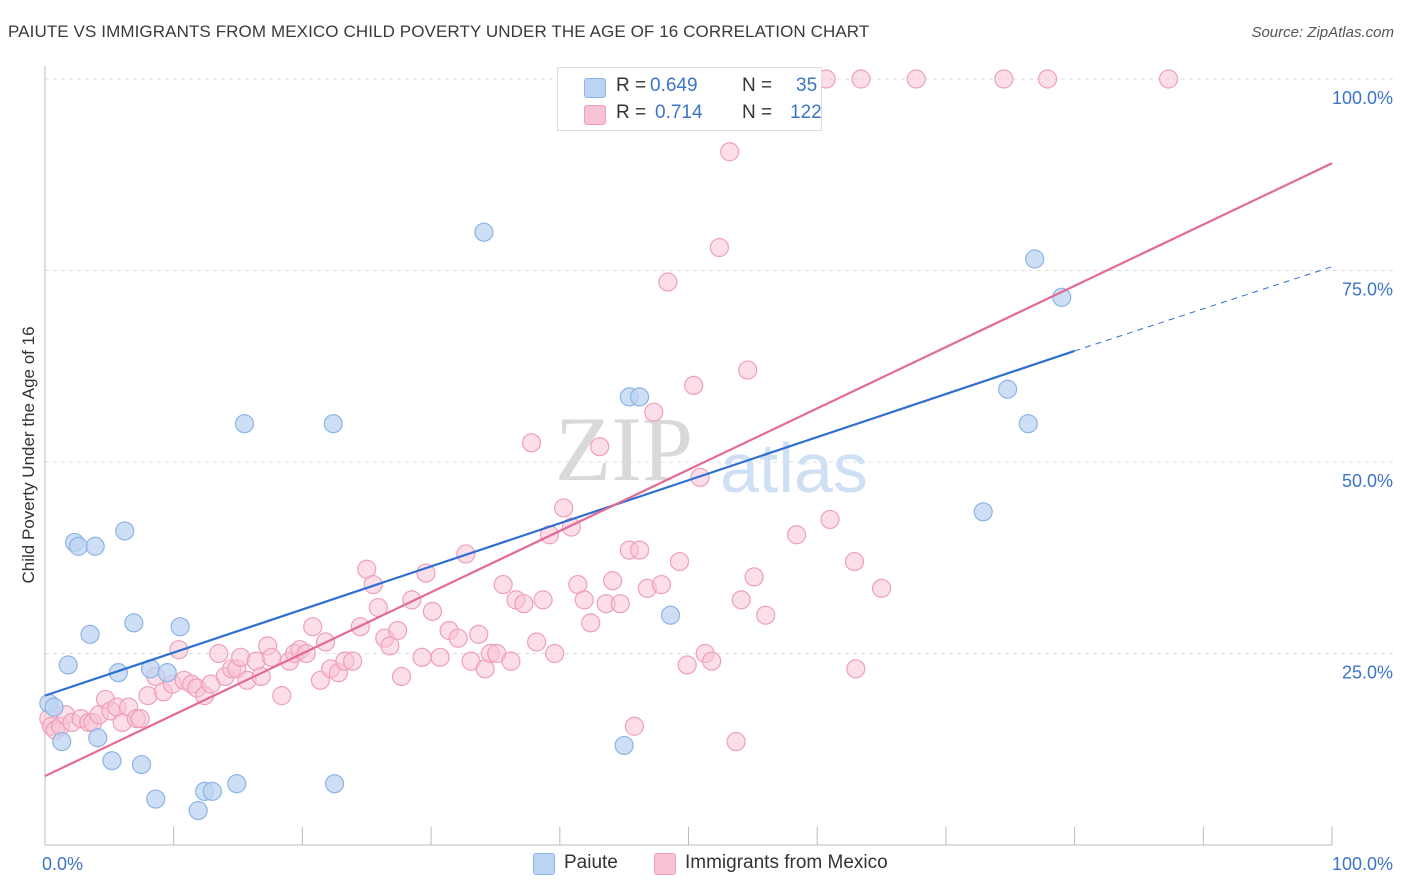  What do you see at coordinates (1203, 309) in the screenshot?
I see `paiute-trend-extension` at bounding box center [1203, 309].